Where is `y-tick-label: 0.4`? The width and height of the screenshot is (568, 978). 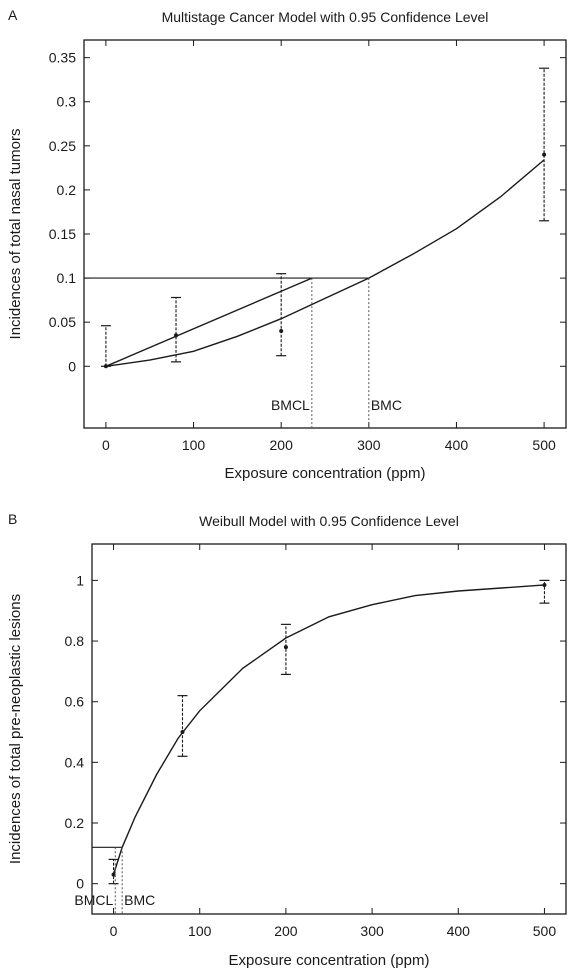 y-tick-label: 0.4 is located at coordinates (75, 762).